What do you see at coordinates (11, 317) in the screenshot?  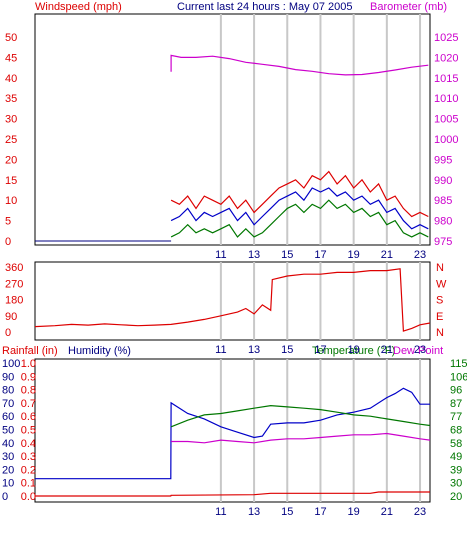 I see `wind-direction-tick-label: 90` at bounding box center [11, 317].